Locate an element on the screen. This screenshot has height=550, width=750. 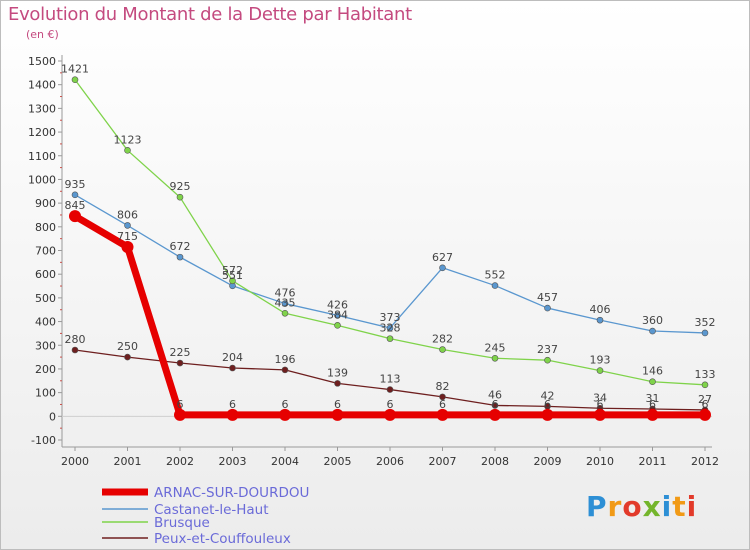
data-label: 925 is located at coordinates (180, 186).